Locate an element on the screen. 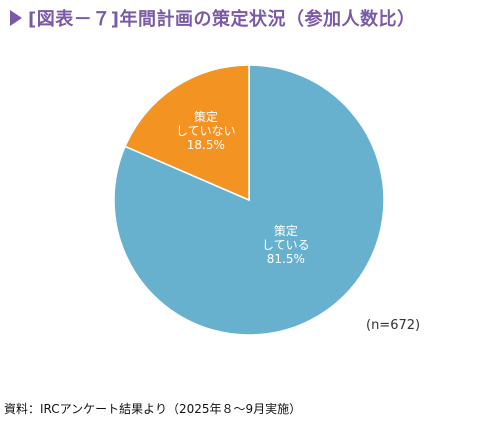 The width and height of the screenshot is (500, 424). slice-label-no-line2: していない is located at coordinates (206, 131).